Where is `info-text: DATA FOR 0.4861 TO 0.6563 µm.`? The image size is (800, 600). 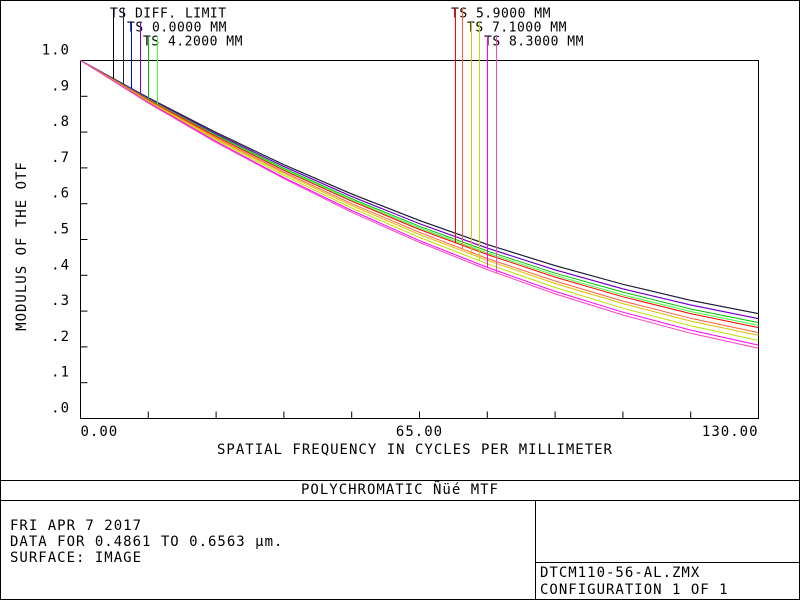 info-text: DATA FOR 0.4861 TO 0.6563 µm. is located at coordinates (146, 542).